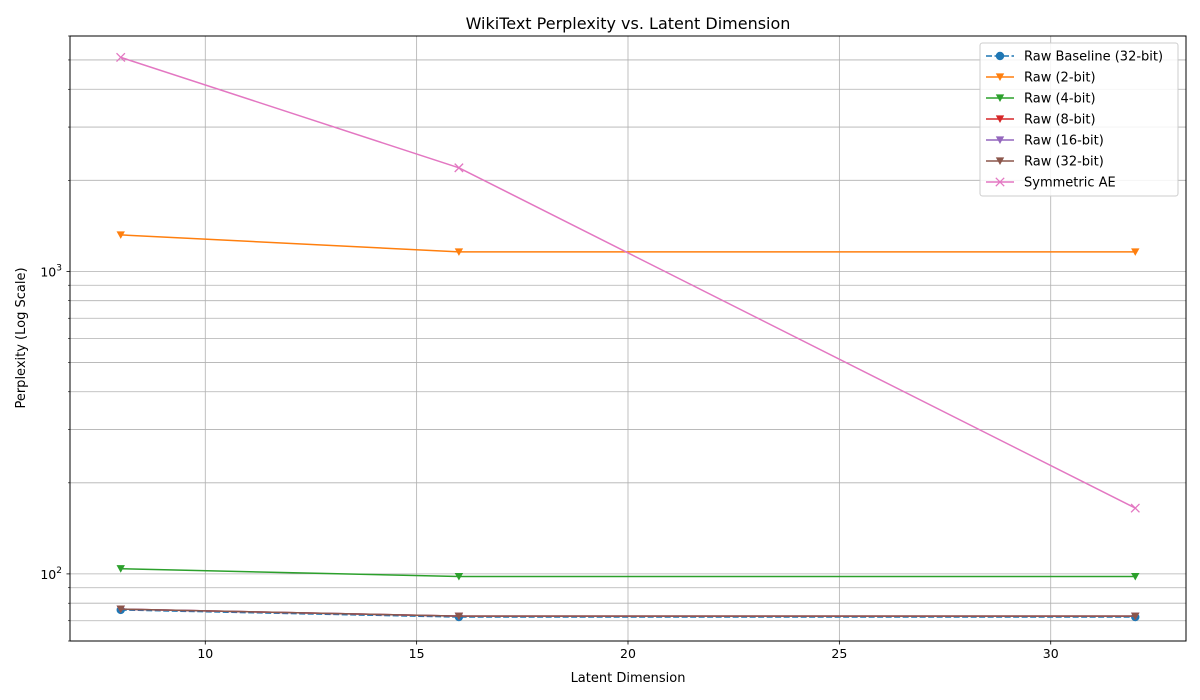  I want to click on legend-box, so click(1079, 119).